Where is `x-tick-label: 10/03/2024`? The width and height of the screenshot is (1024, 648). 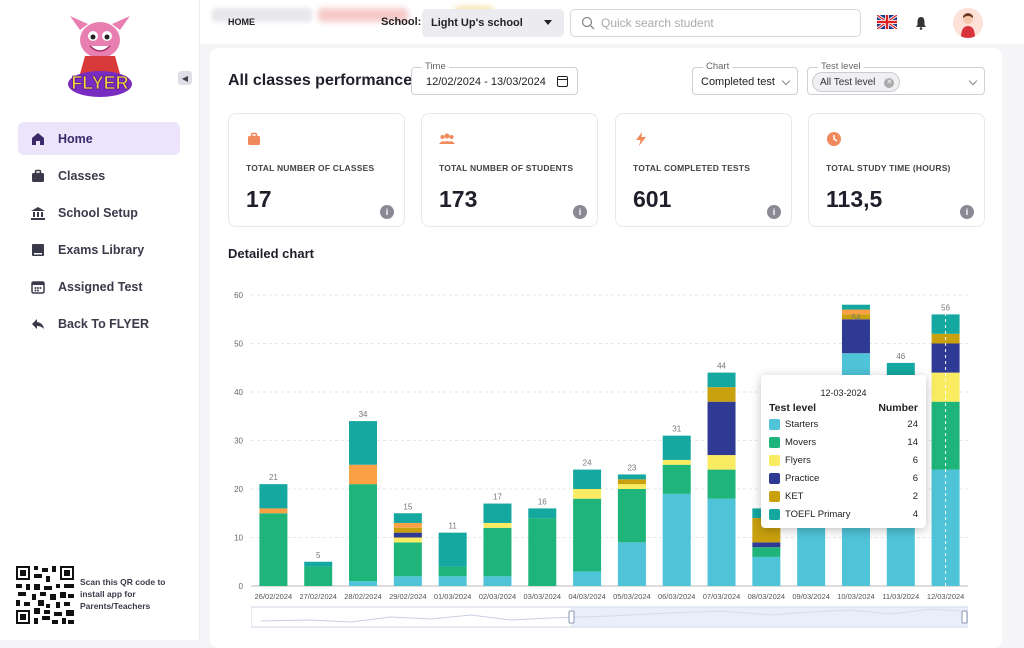
x-tick-label: 10/03/2024 is located at coordinates (856, 596).